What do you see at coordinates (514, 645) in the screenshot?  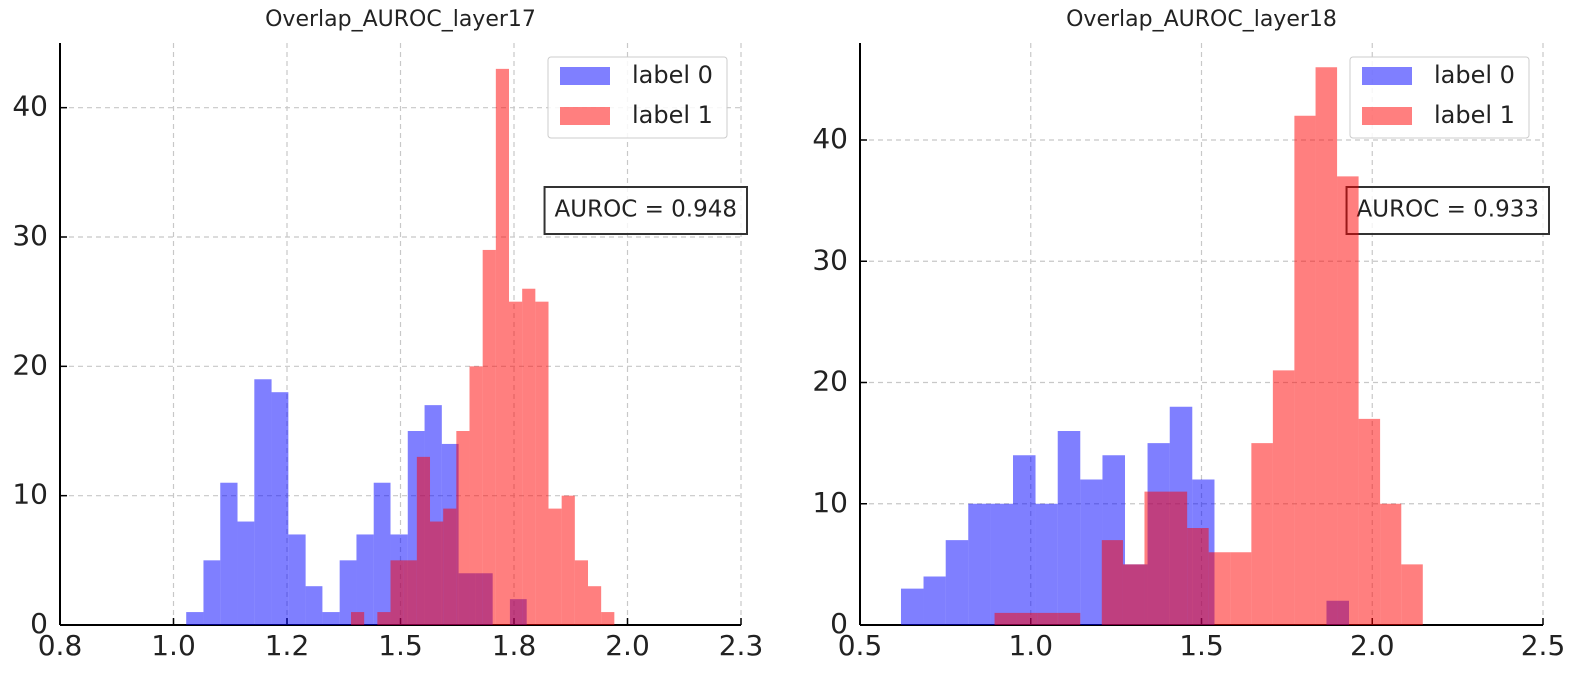 I see `x-tick-label: 1.8` at bounding box center [514, 645].